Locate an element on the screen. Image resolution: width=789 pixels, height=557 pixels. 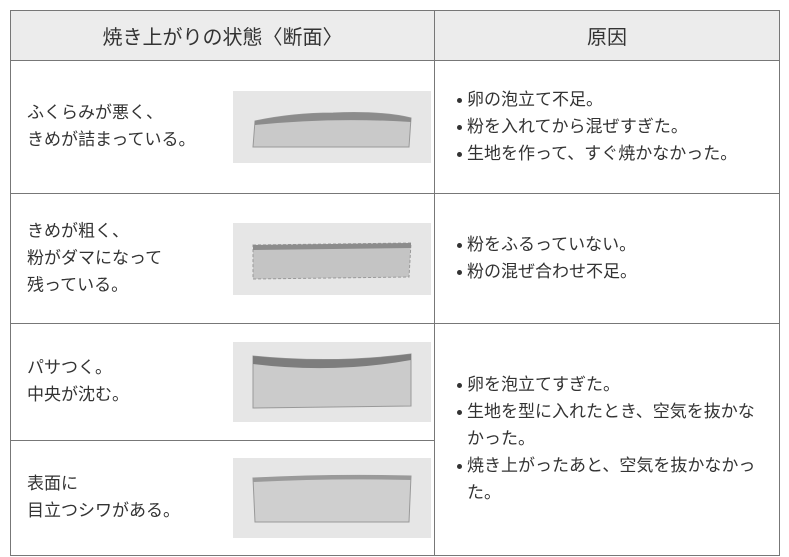
cause-cell: 卵の泡立て不足。 粉を入れてから混ぜすぎた。 生地を作って、すぐ焼かなかった。 is located at coordinates (607, 127).